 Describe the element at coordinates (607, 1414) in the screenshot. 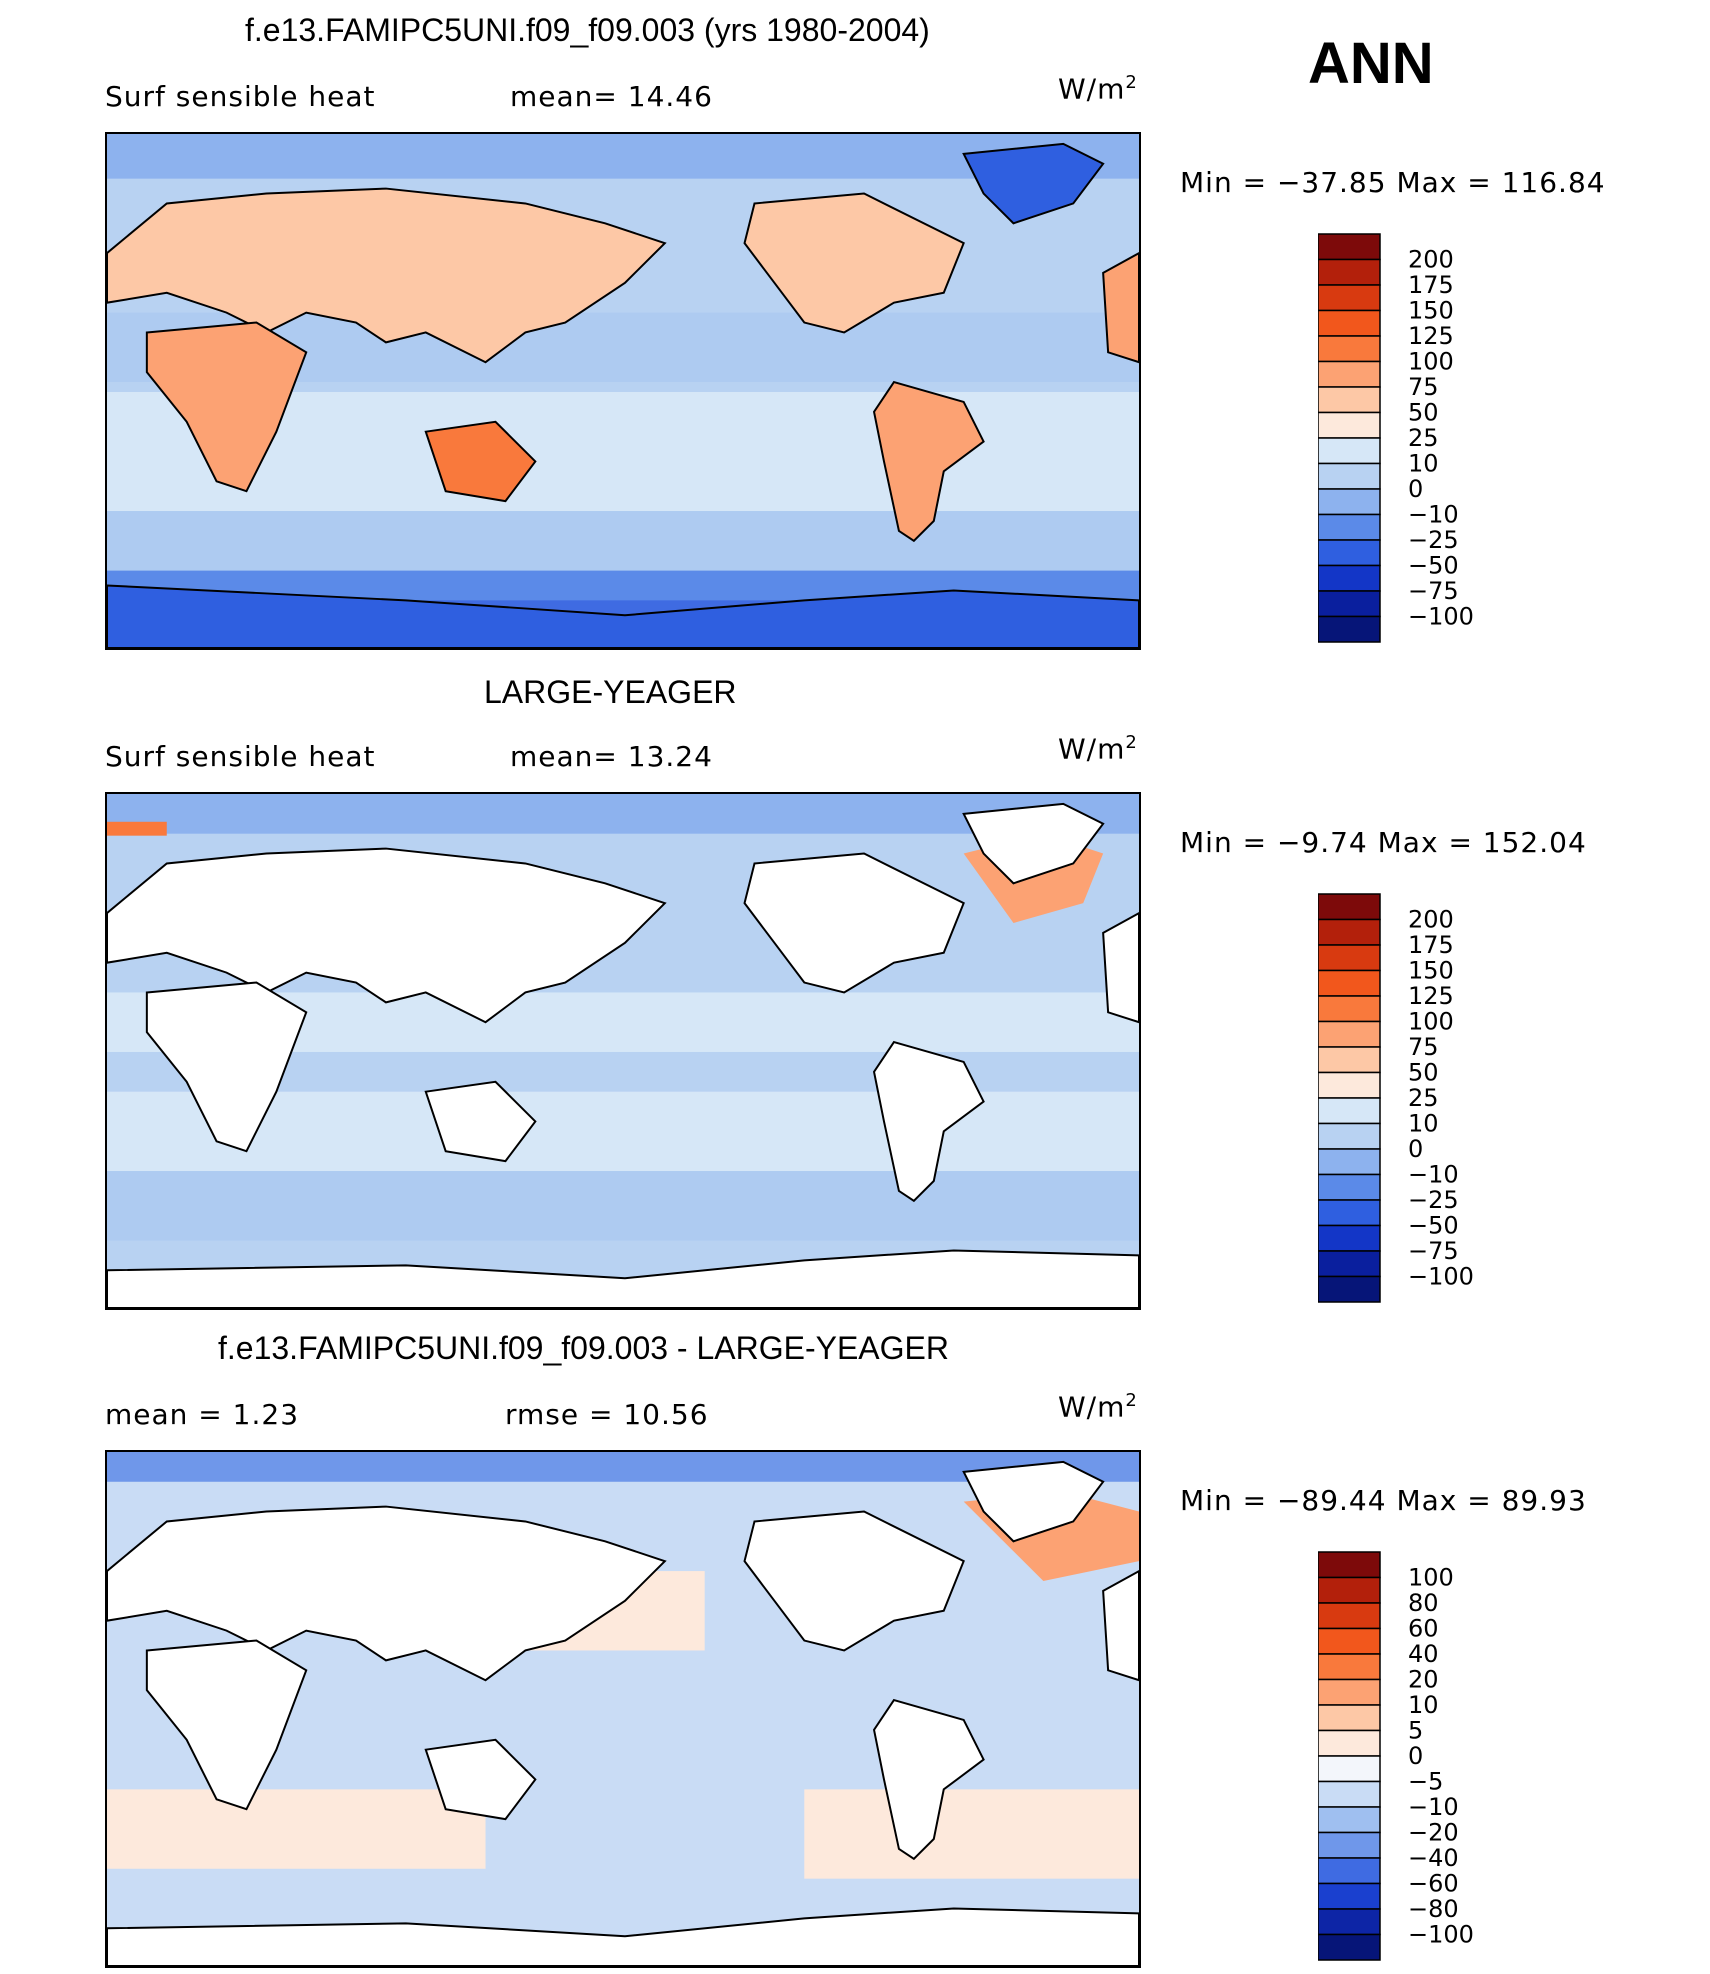

I see `panel3-rmse-label: rmse = 10.56` at that location.